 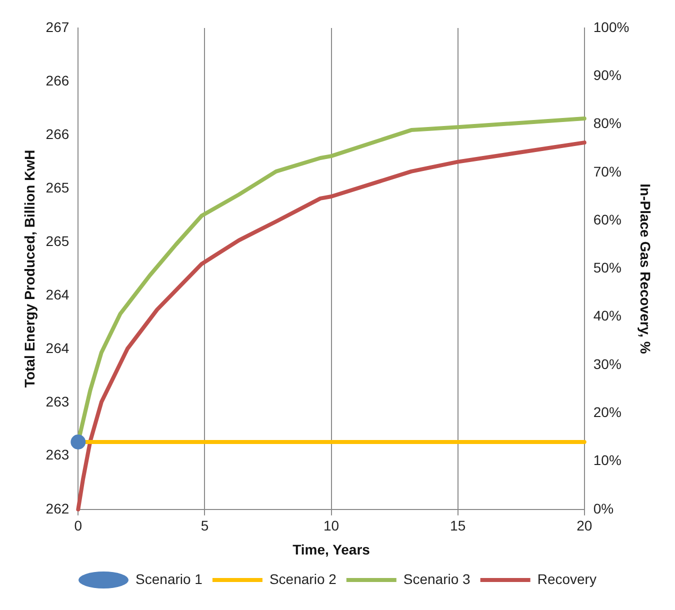 What do you see at coordinates (78, 526) in the screenshot?
I see `x-tick-label: 0` at bounding box center [78, 526].